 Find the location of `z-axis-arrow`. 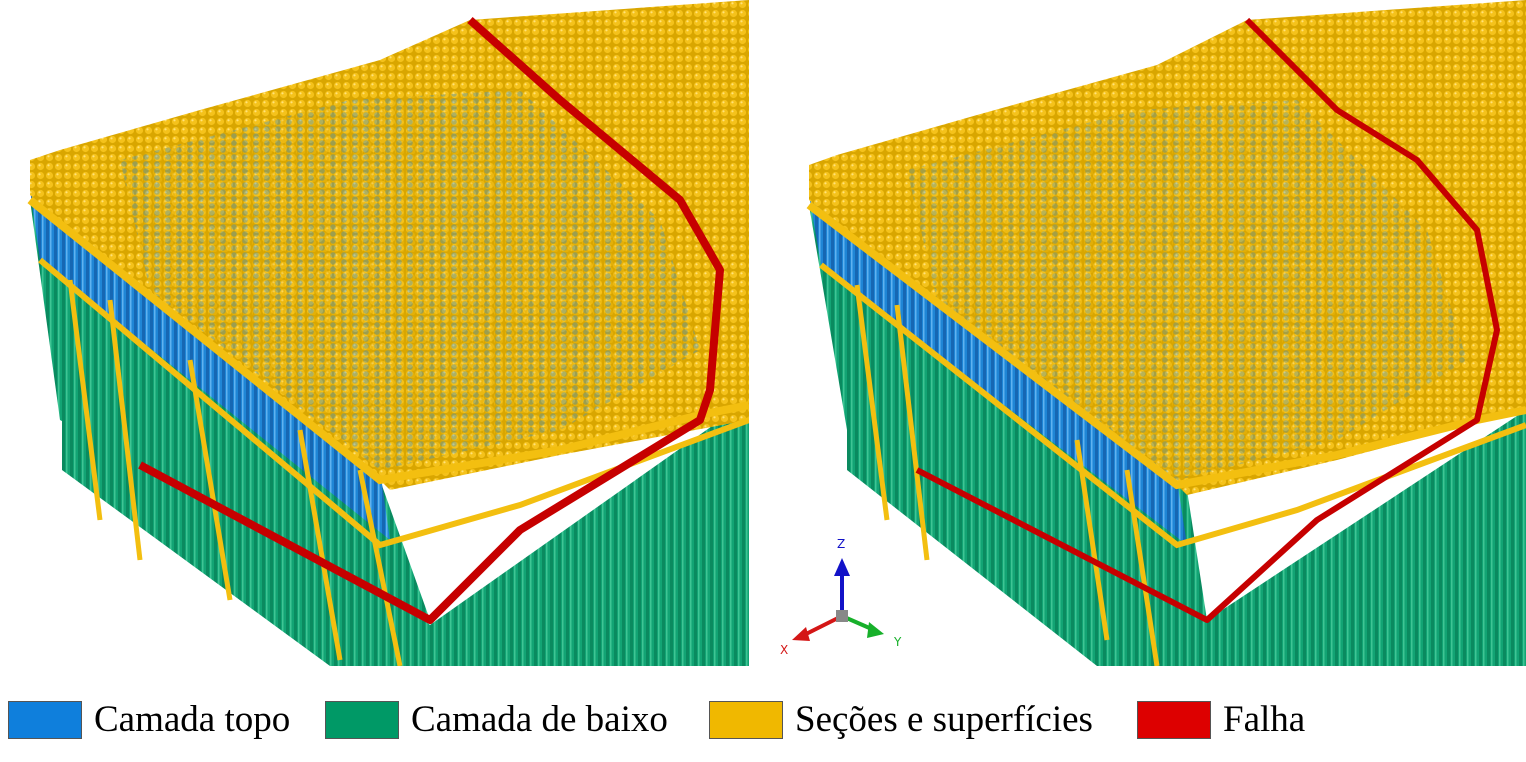

z-axis-arrow is located at coordinates (842, 567).